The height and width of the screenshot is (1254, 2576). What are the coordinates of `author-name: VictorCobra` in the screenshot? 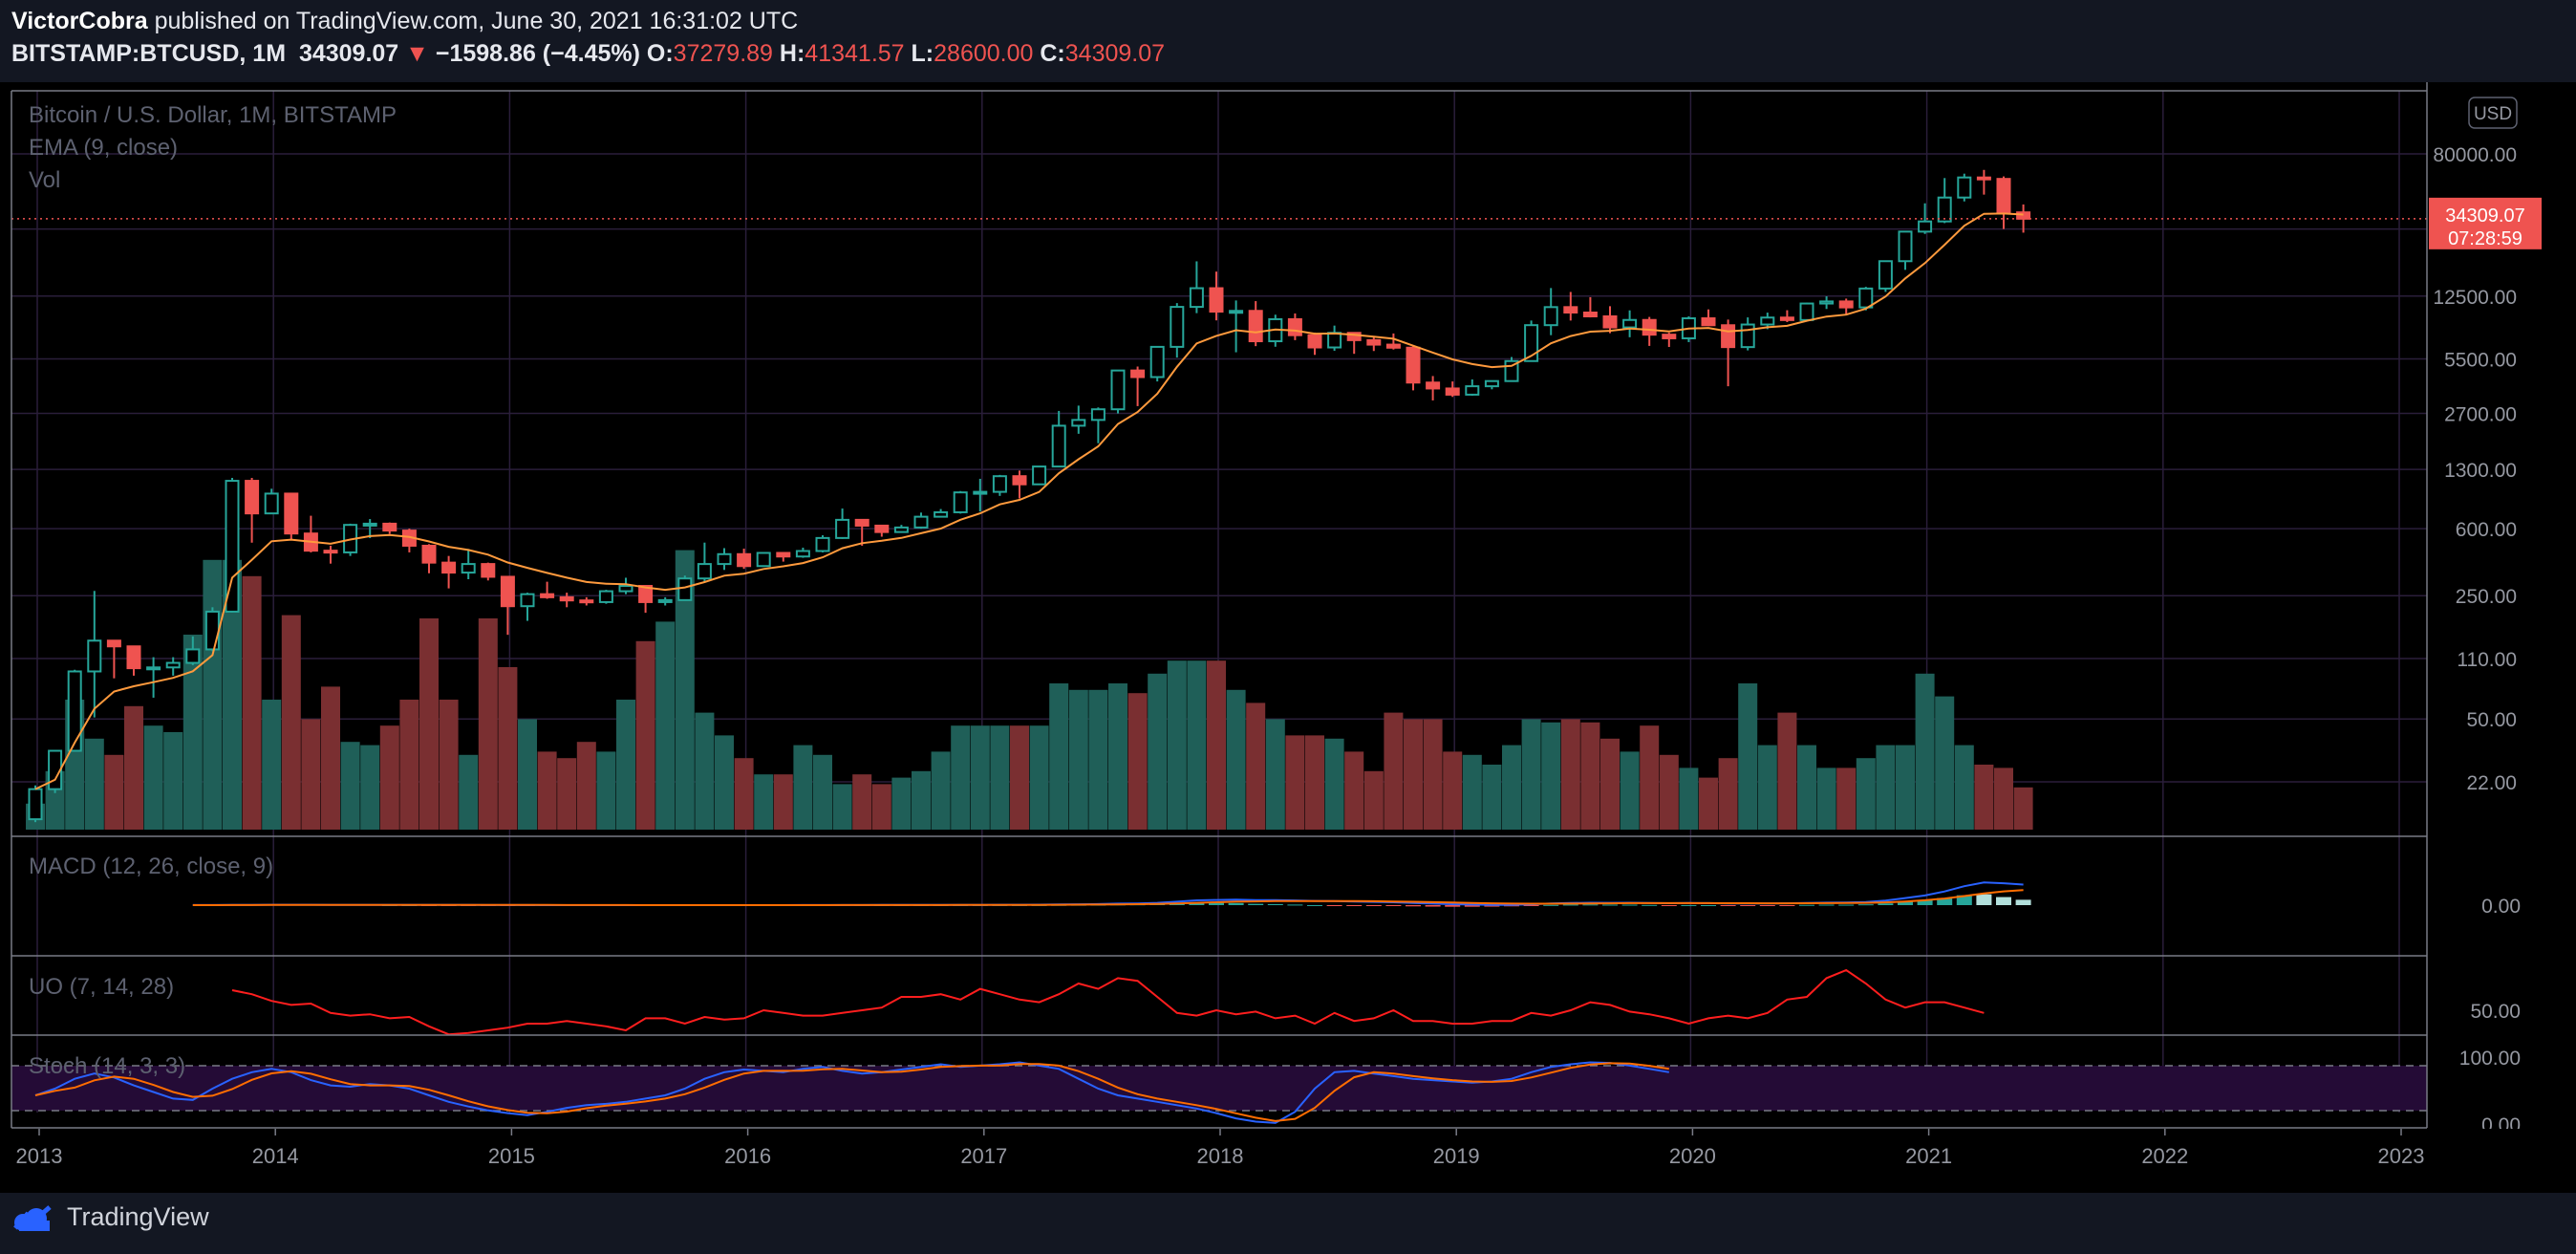 It's located at (79, 21).